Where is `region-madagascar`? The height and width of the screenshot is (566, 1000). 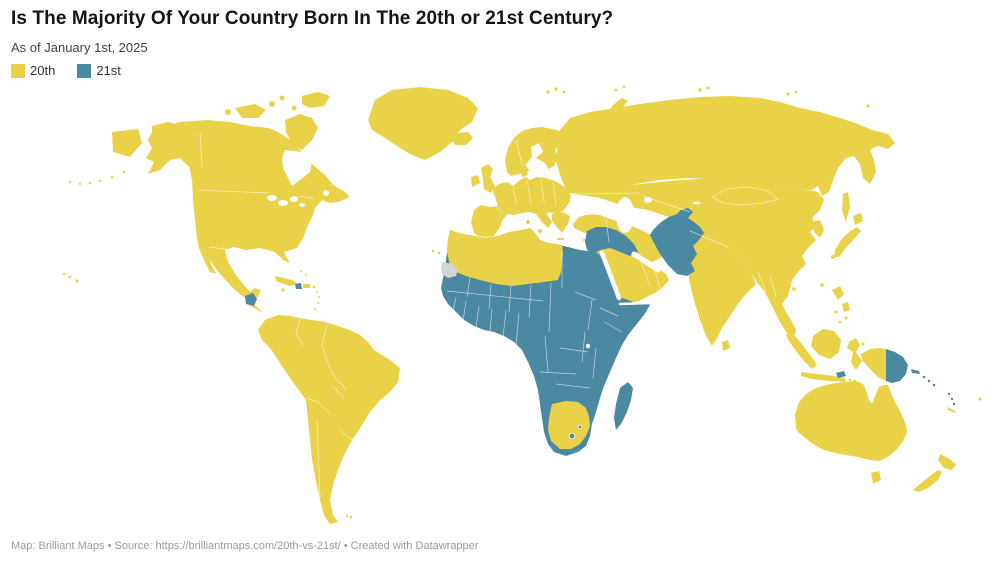
region-madagascar is located at coordinates (623, 406).